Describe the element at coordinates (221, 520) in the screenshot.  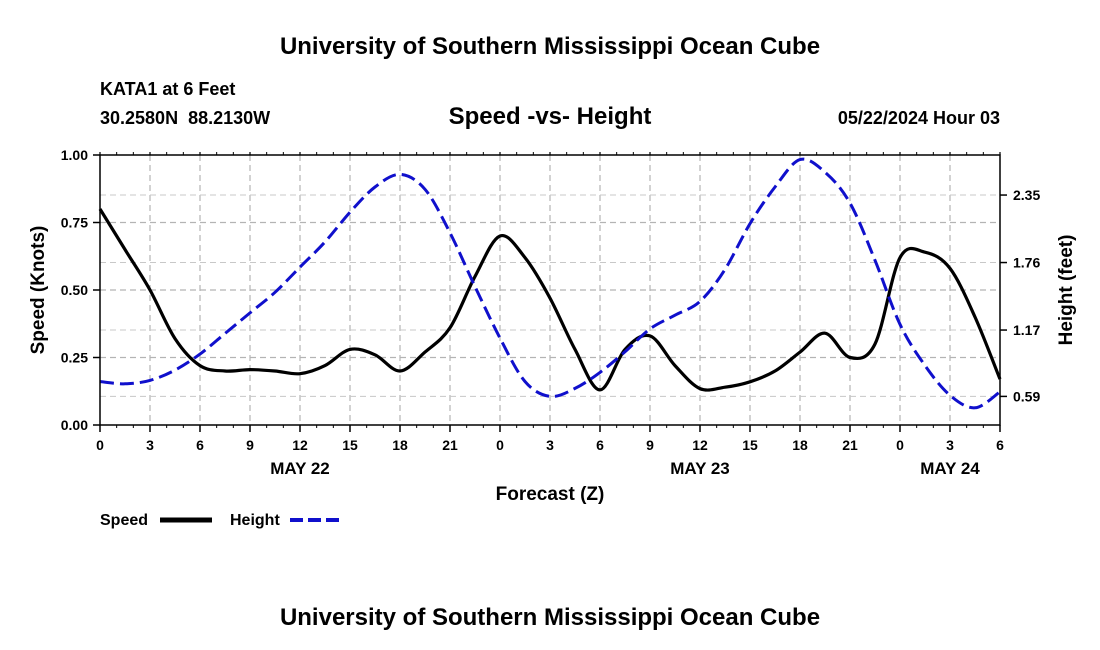
I see `legend: Speed Height` at that location.